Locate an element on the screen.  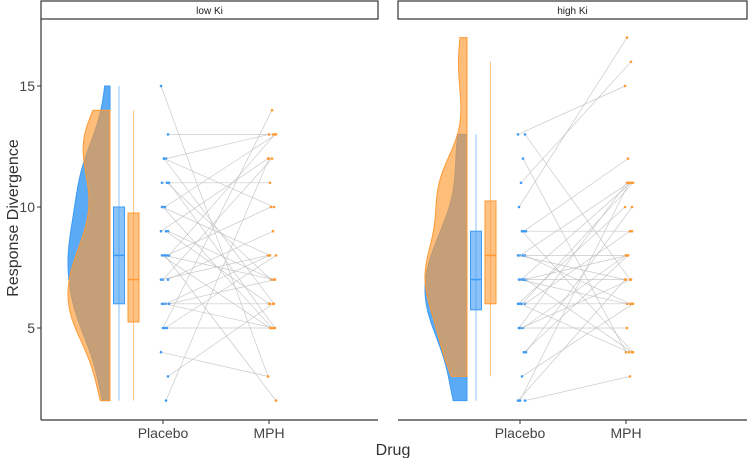
y-tick-label: 10 is located at coordinates (27, 207).